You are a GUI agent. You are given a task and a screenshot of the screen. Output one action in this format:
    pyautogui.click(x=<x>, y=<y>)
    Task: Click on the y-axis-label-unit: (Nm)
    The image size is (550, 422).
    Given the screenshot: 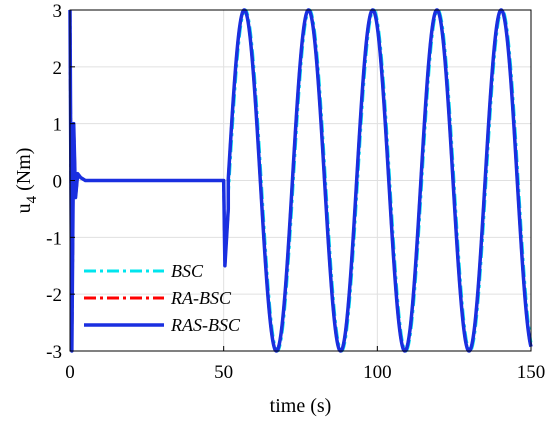 What is the action you would take?
    pyautogui.click(x=24, y=172)
    